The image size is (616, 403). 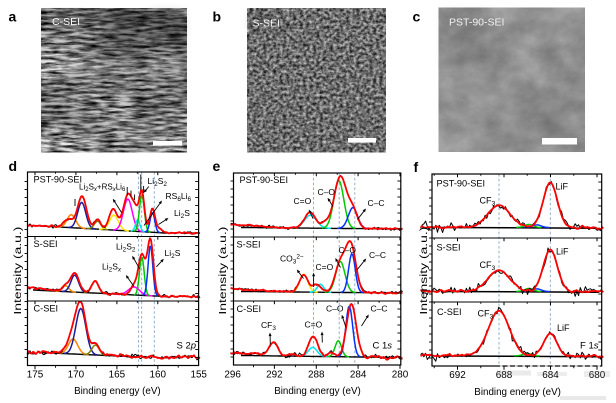 I want to click on svg-text: 284, so click(x=358, y=375).